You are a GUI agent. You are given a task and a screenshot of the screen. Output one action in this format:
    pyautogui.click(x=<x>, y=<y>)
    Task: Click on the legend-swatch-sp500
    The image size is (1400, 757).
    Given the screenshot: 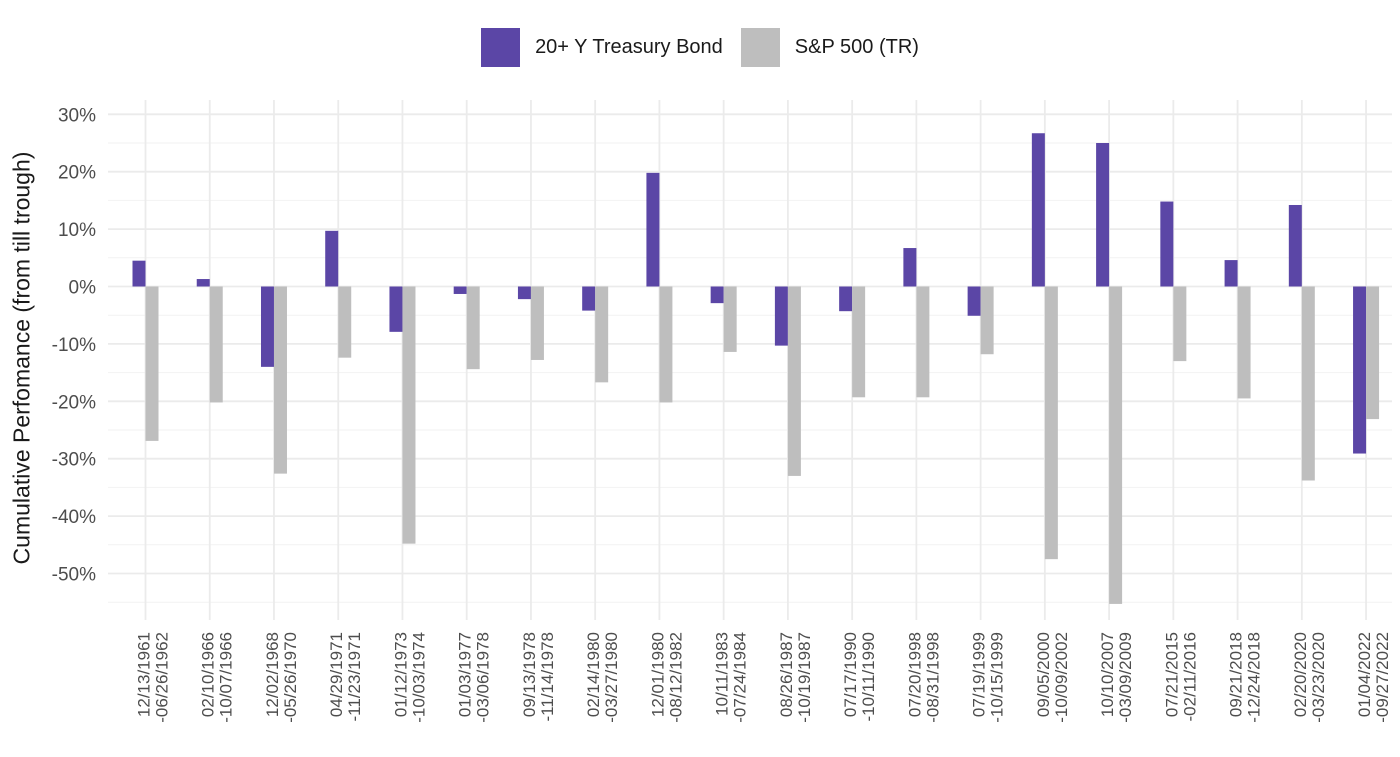 What is the action you would take?
    pyautogui.click(x=760, y=47)
    